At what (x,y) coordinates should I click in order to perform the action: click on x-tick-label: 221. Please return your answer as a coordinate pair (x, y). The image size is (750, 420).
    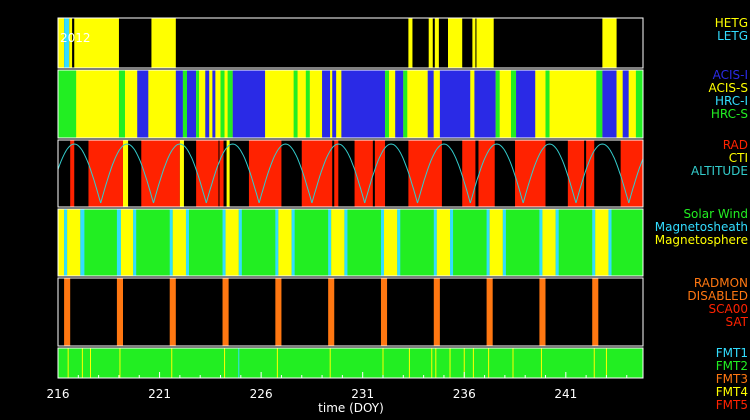
    Looking at the image, I should click on (159, 394).